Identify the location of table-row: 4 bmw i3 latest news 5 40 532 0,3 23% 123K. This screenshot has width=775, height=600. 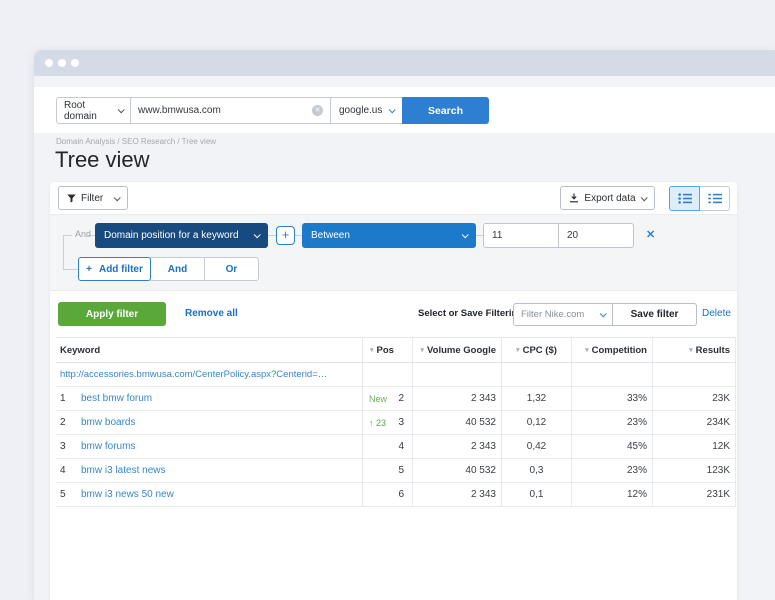
(396, 471).